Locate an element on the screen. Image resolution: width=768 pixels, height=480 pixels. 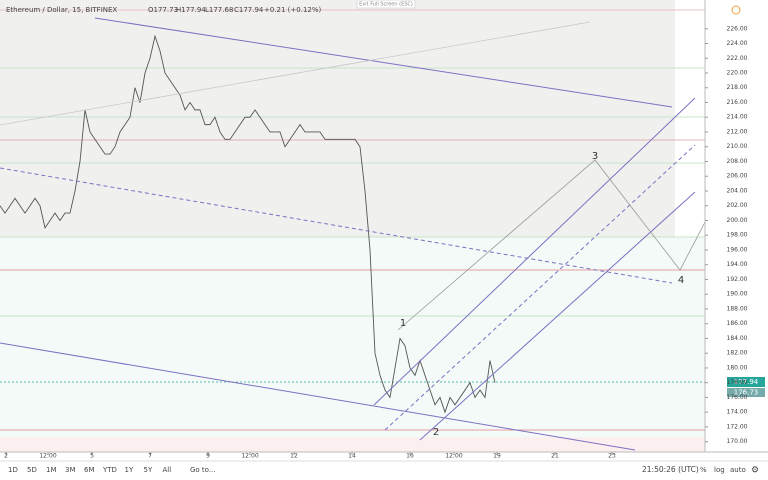
y-tick-label: 208.00 is located at coordinates (737, 161).